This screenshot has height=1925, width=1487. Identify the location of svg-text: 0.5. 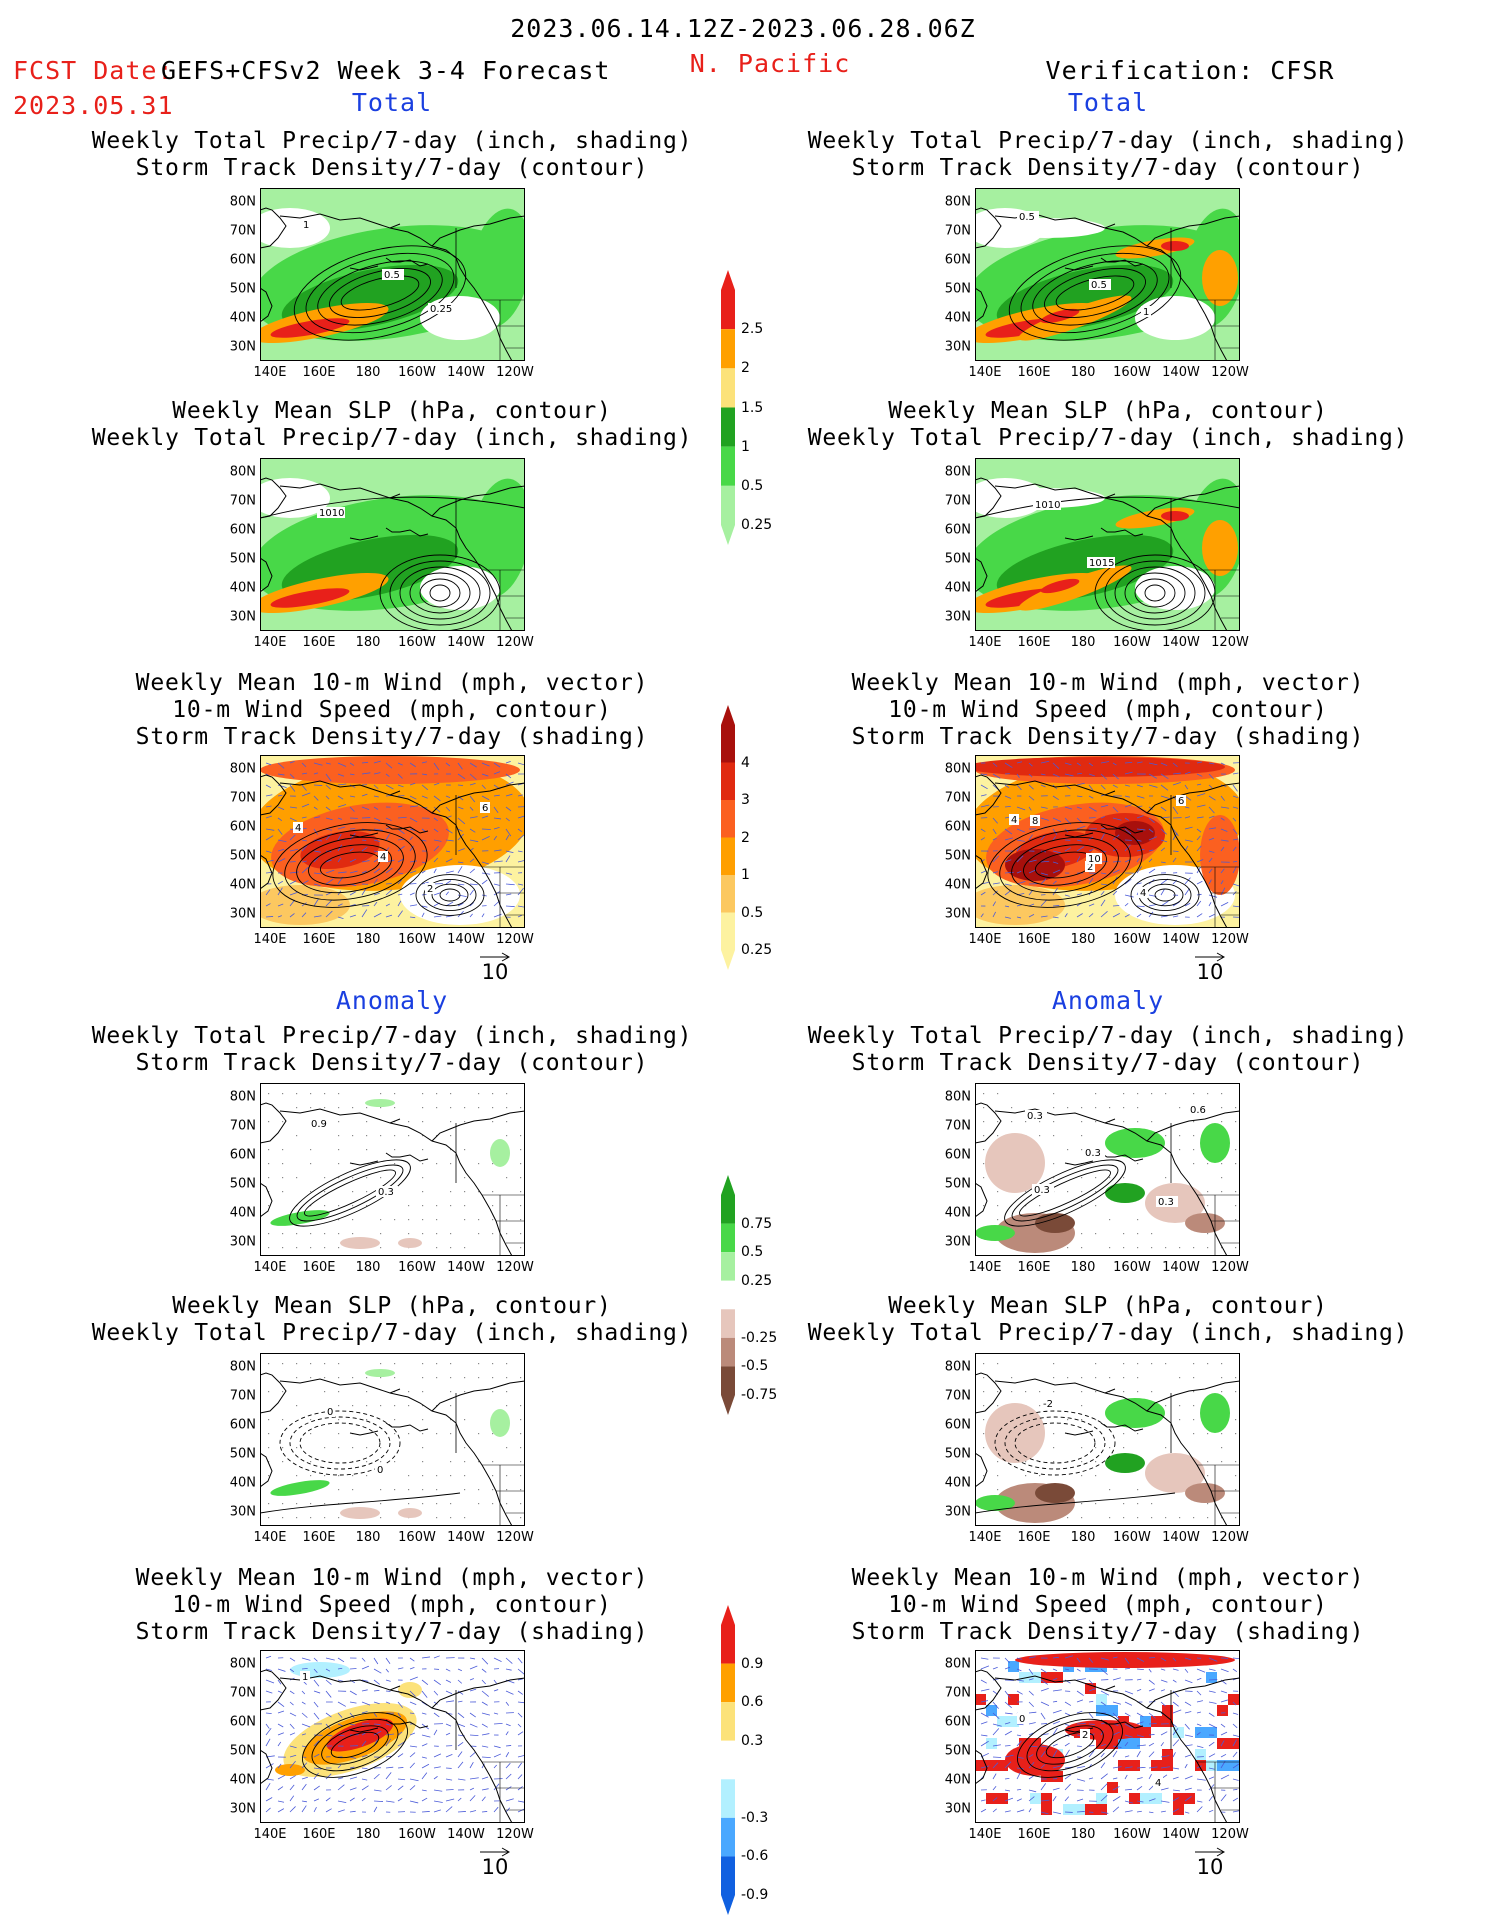
(1027, 217).